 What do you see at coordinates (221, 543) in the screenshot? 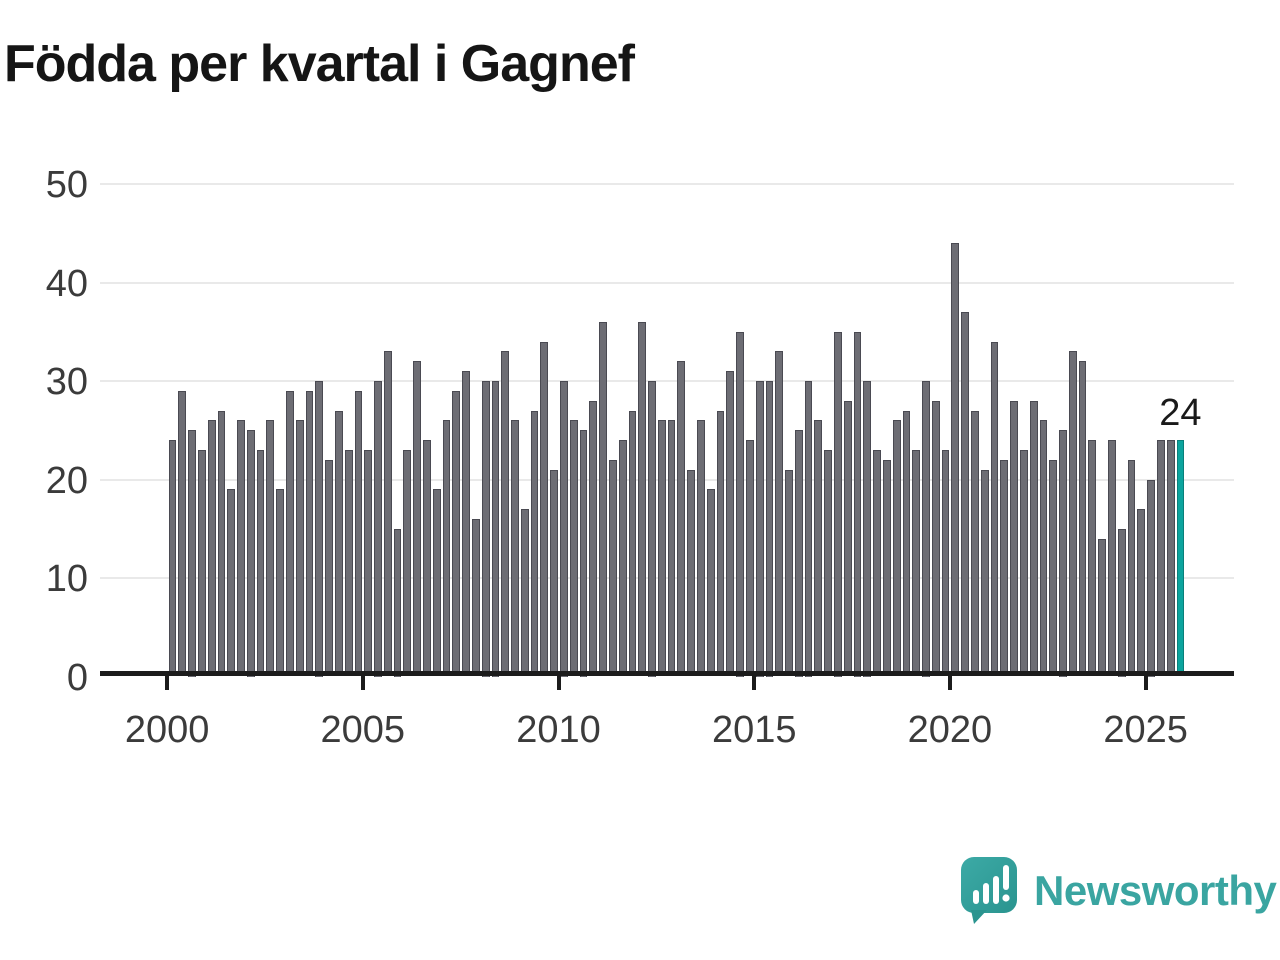
I see `bar-2001-Q2` at bounding box center [221, 543].